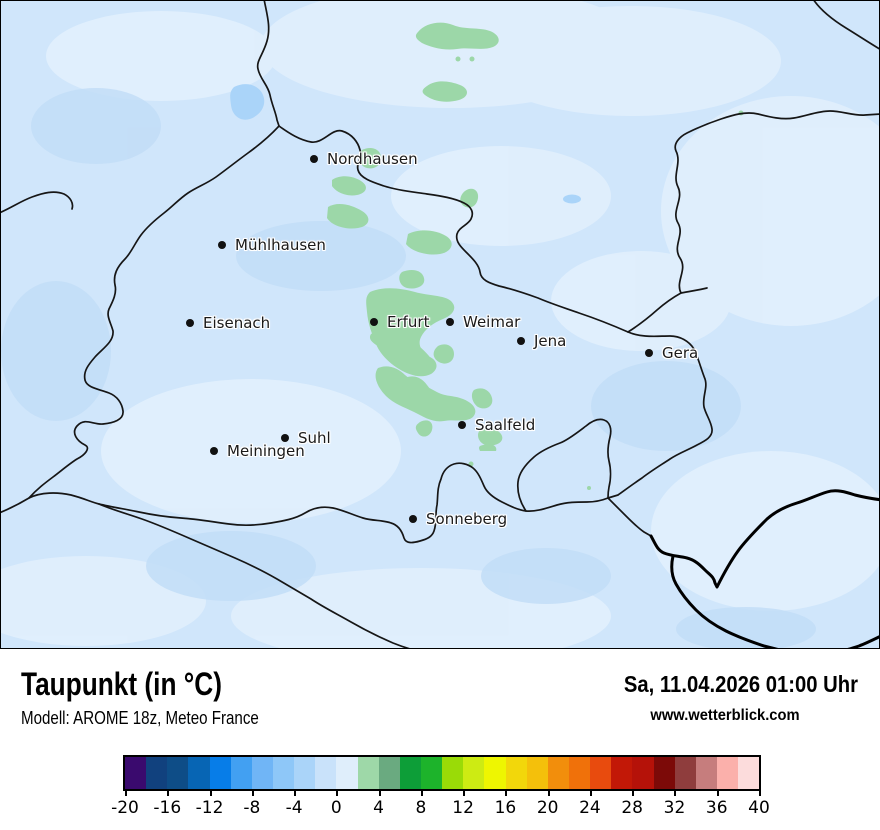  Describe the element at coordinates (167, 808) in the screenshot. I see `colorbar-tick-label: -16` at that location.